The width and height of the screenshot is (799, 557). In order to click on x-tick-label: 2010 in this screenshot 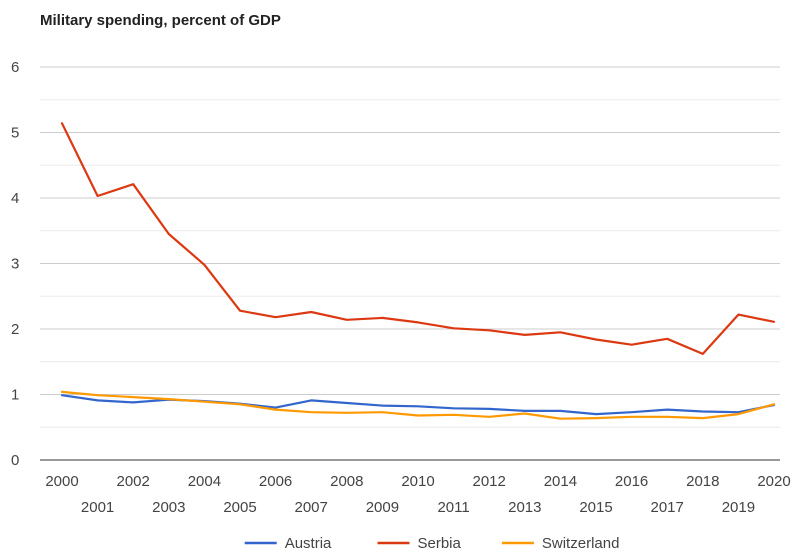, I will do `click(417, 481)`.